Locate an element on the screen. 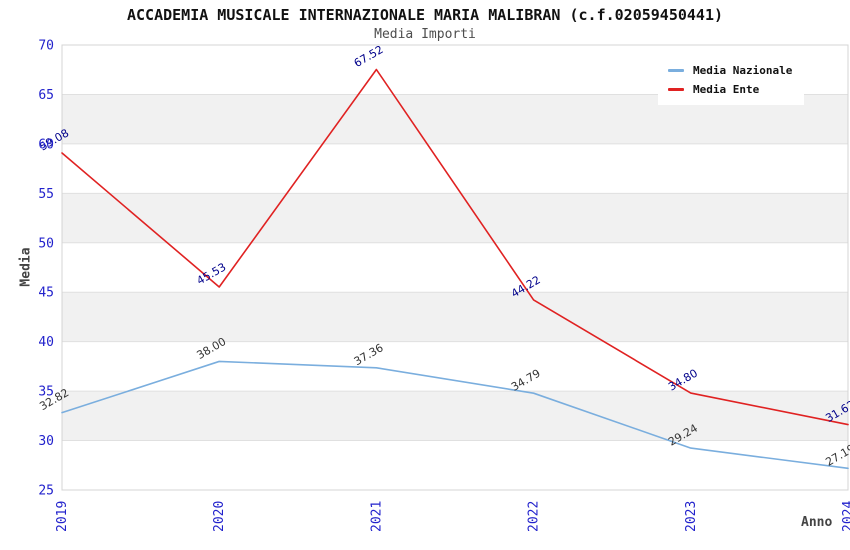 The width and height of the screenshot is (850, 550). y-tick-label: 65 is located at coordinates (46, 95).